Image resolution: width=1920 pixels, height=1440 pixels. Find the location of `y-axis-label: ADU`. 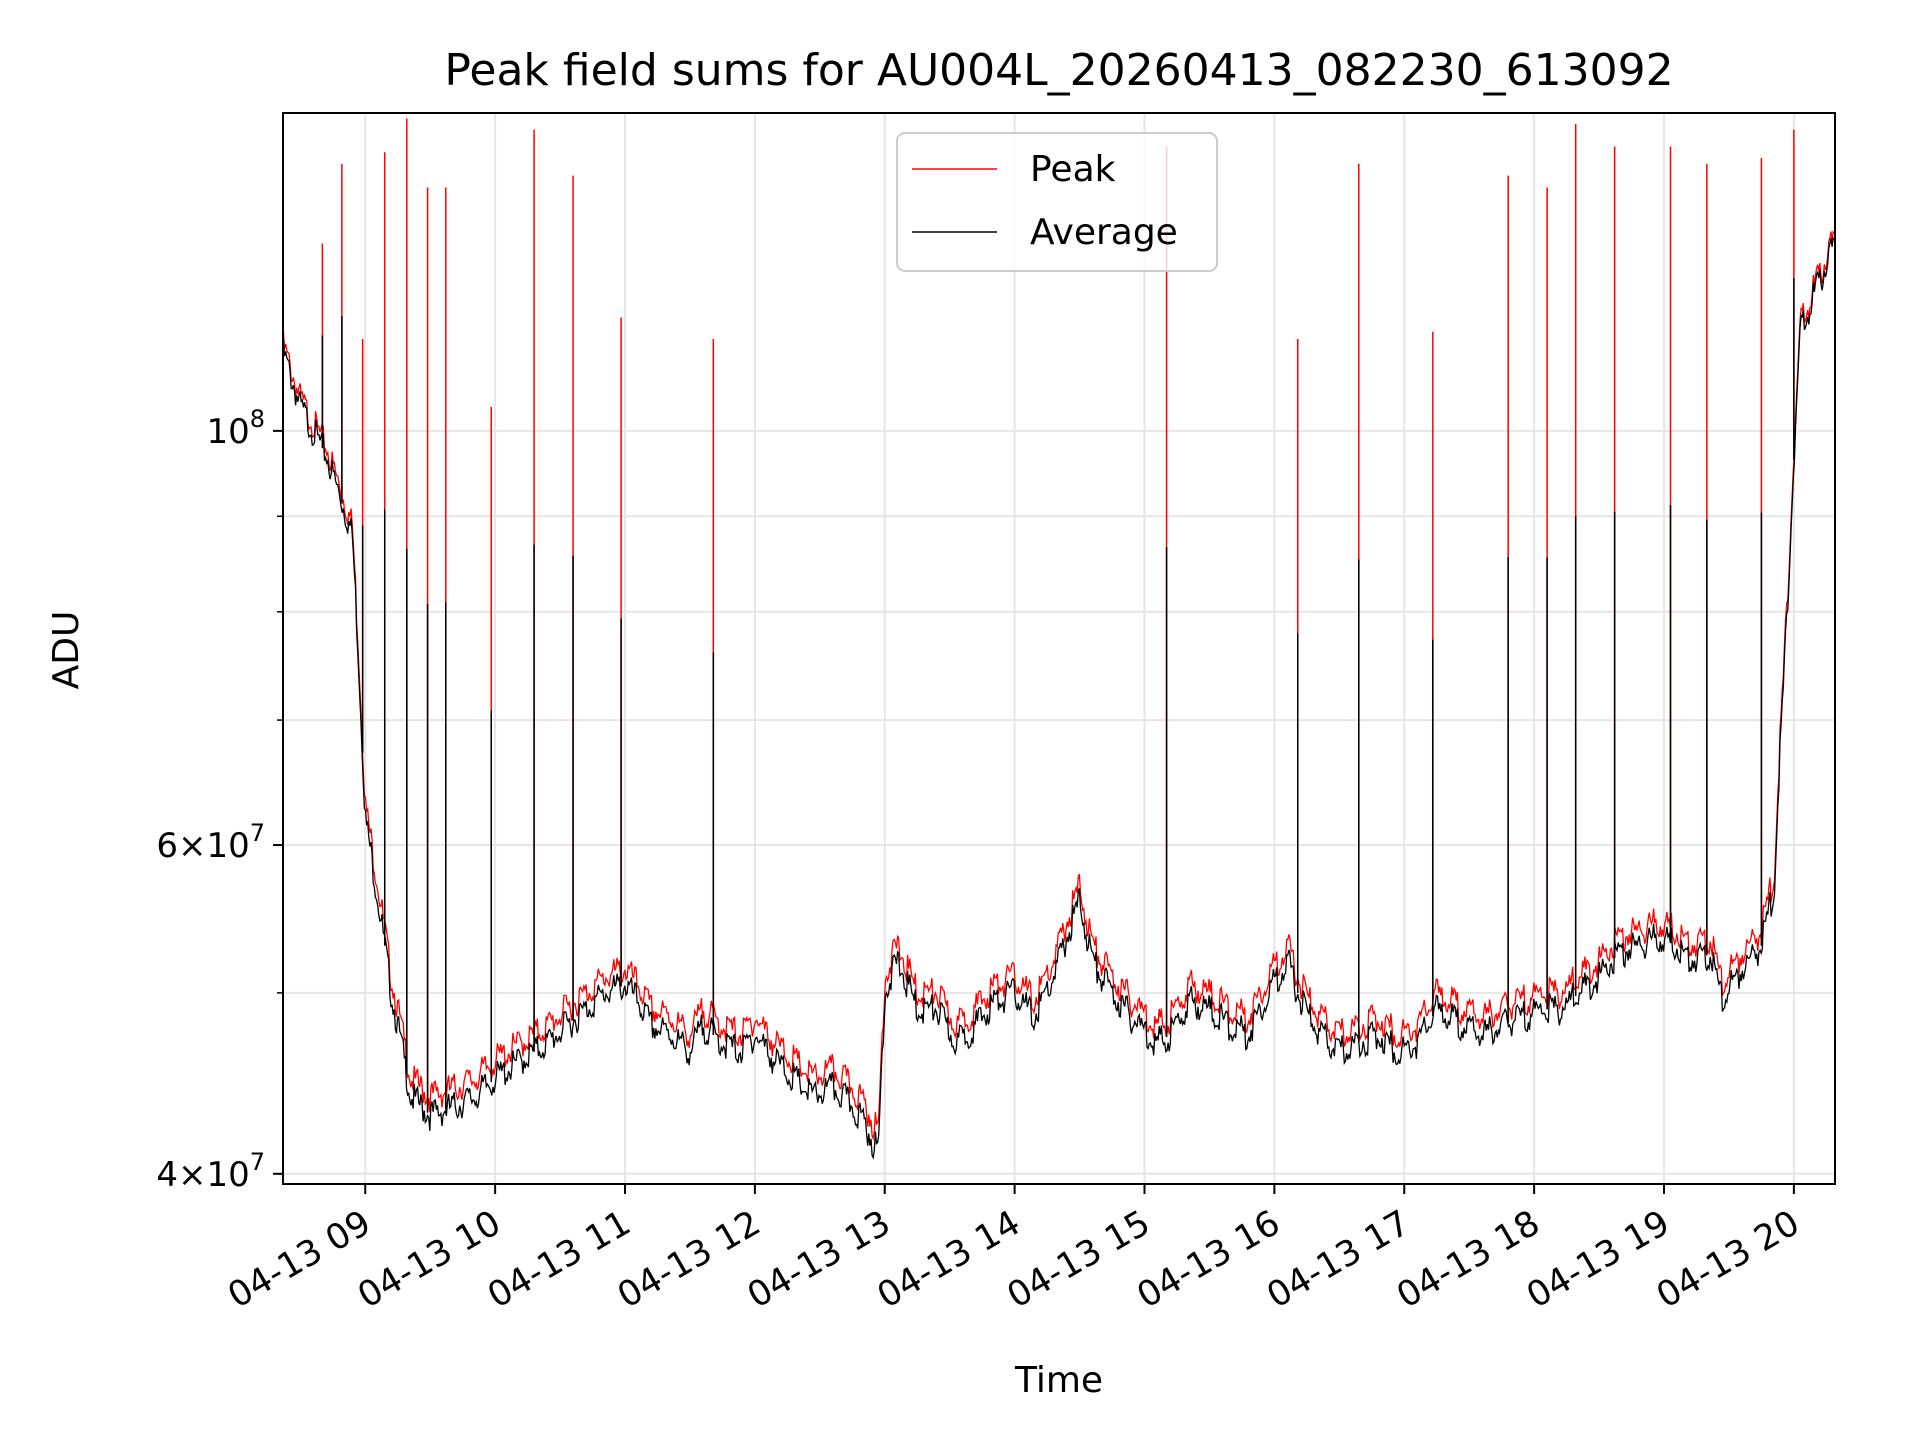

y-axis-label: ADU is located at coordinates (66, 650).